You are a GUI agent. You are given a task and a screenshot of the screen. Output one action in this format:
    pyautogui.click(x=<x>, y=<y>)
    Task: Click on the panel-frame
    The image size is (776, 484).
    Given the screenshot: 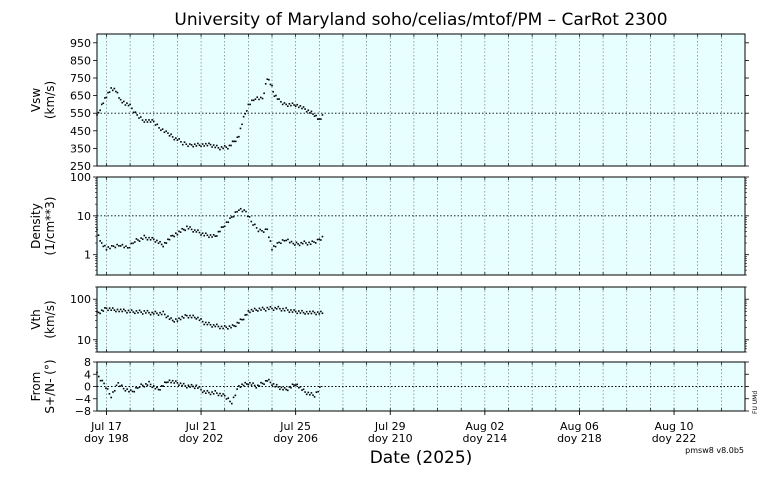 What is the action you would take?
    pyautogui.click(x=421, y=319)
    